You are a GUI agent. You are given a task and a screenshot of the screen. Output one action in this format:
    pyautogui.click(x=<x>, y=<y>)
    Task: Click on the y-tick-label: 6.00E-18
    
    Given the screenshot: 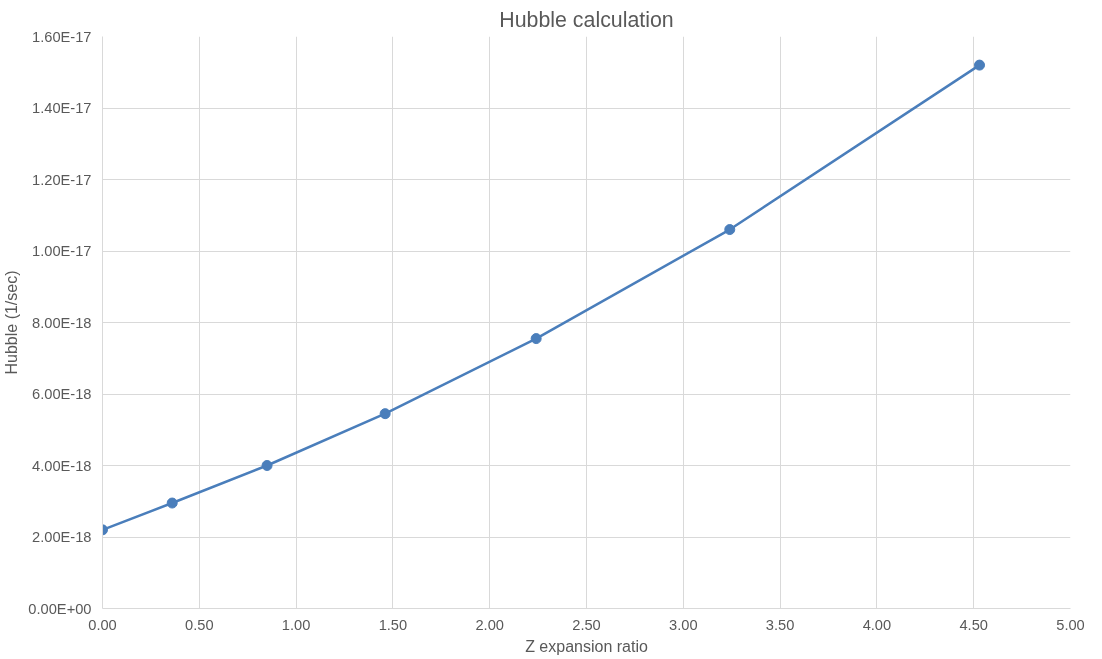 What is the action you would take?
    pyautogui.click(x=62, y=394)
    